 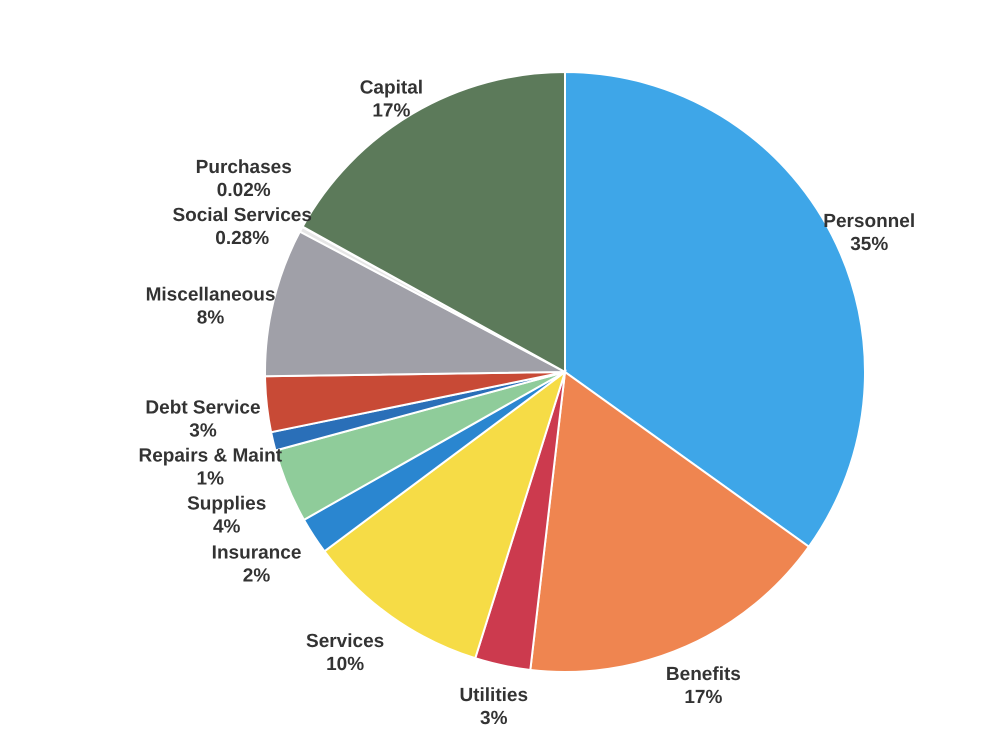 I want to click on slice-label: Repairs & Maint, so click(x=210, y=456).